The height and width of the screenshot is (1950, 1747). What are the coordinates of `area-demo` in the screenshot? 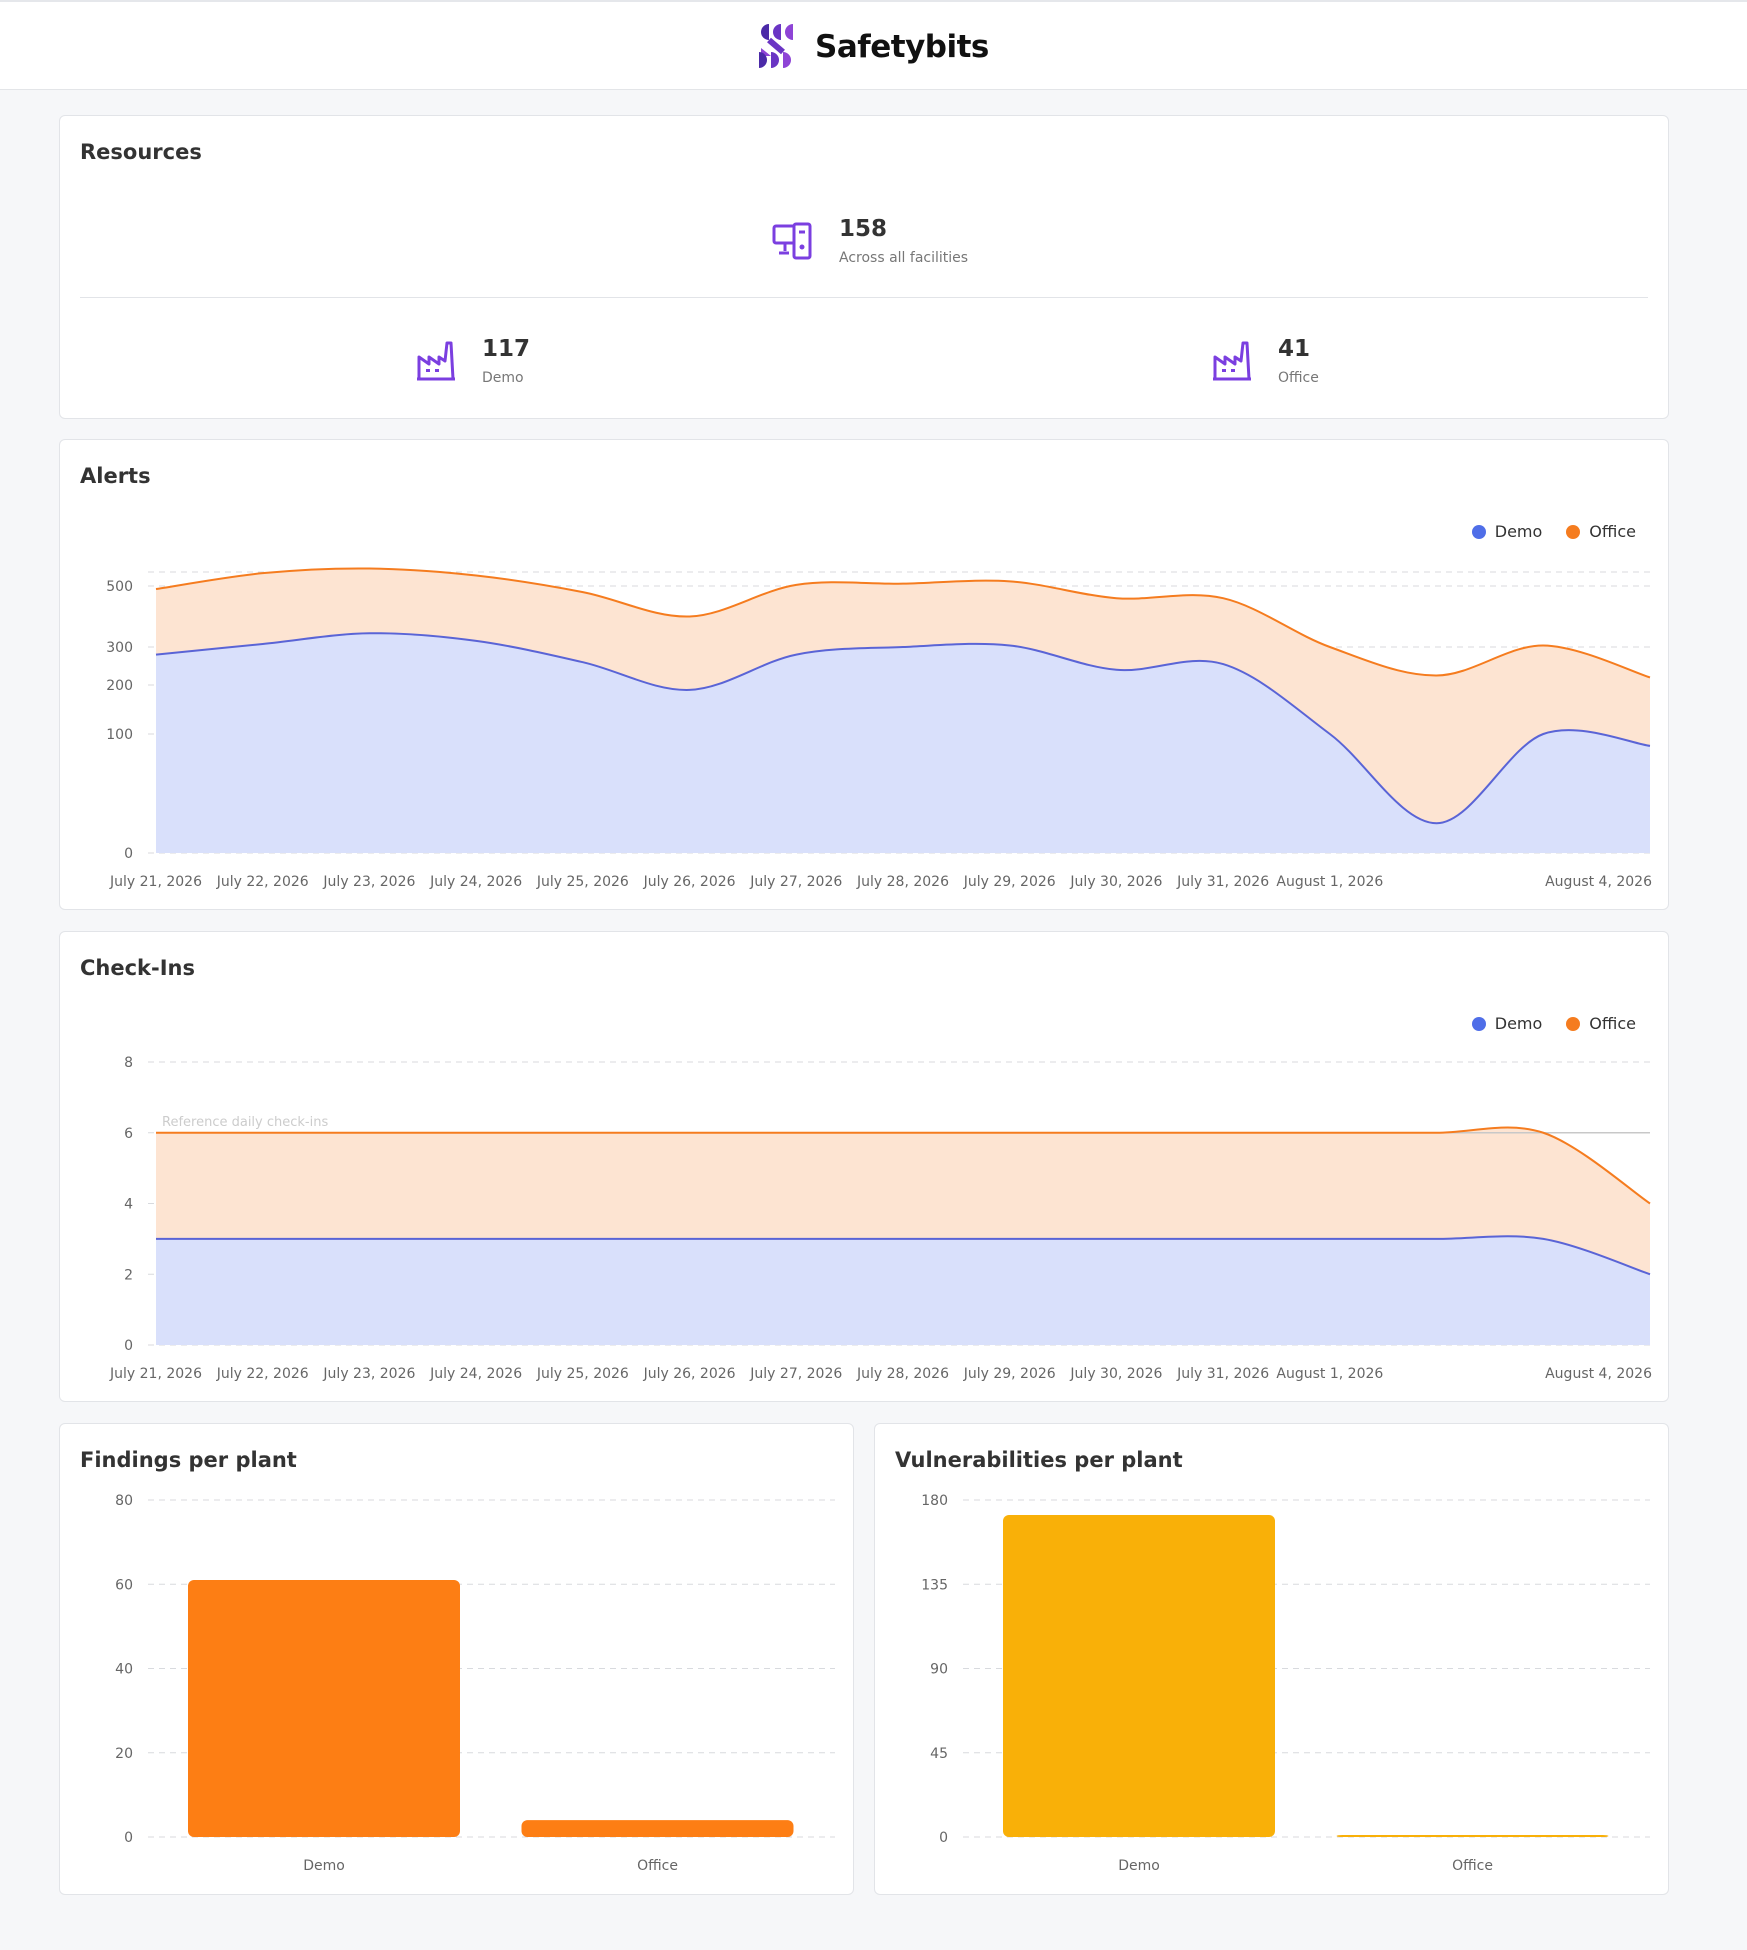 It's located at (903, 1290).